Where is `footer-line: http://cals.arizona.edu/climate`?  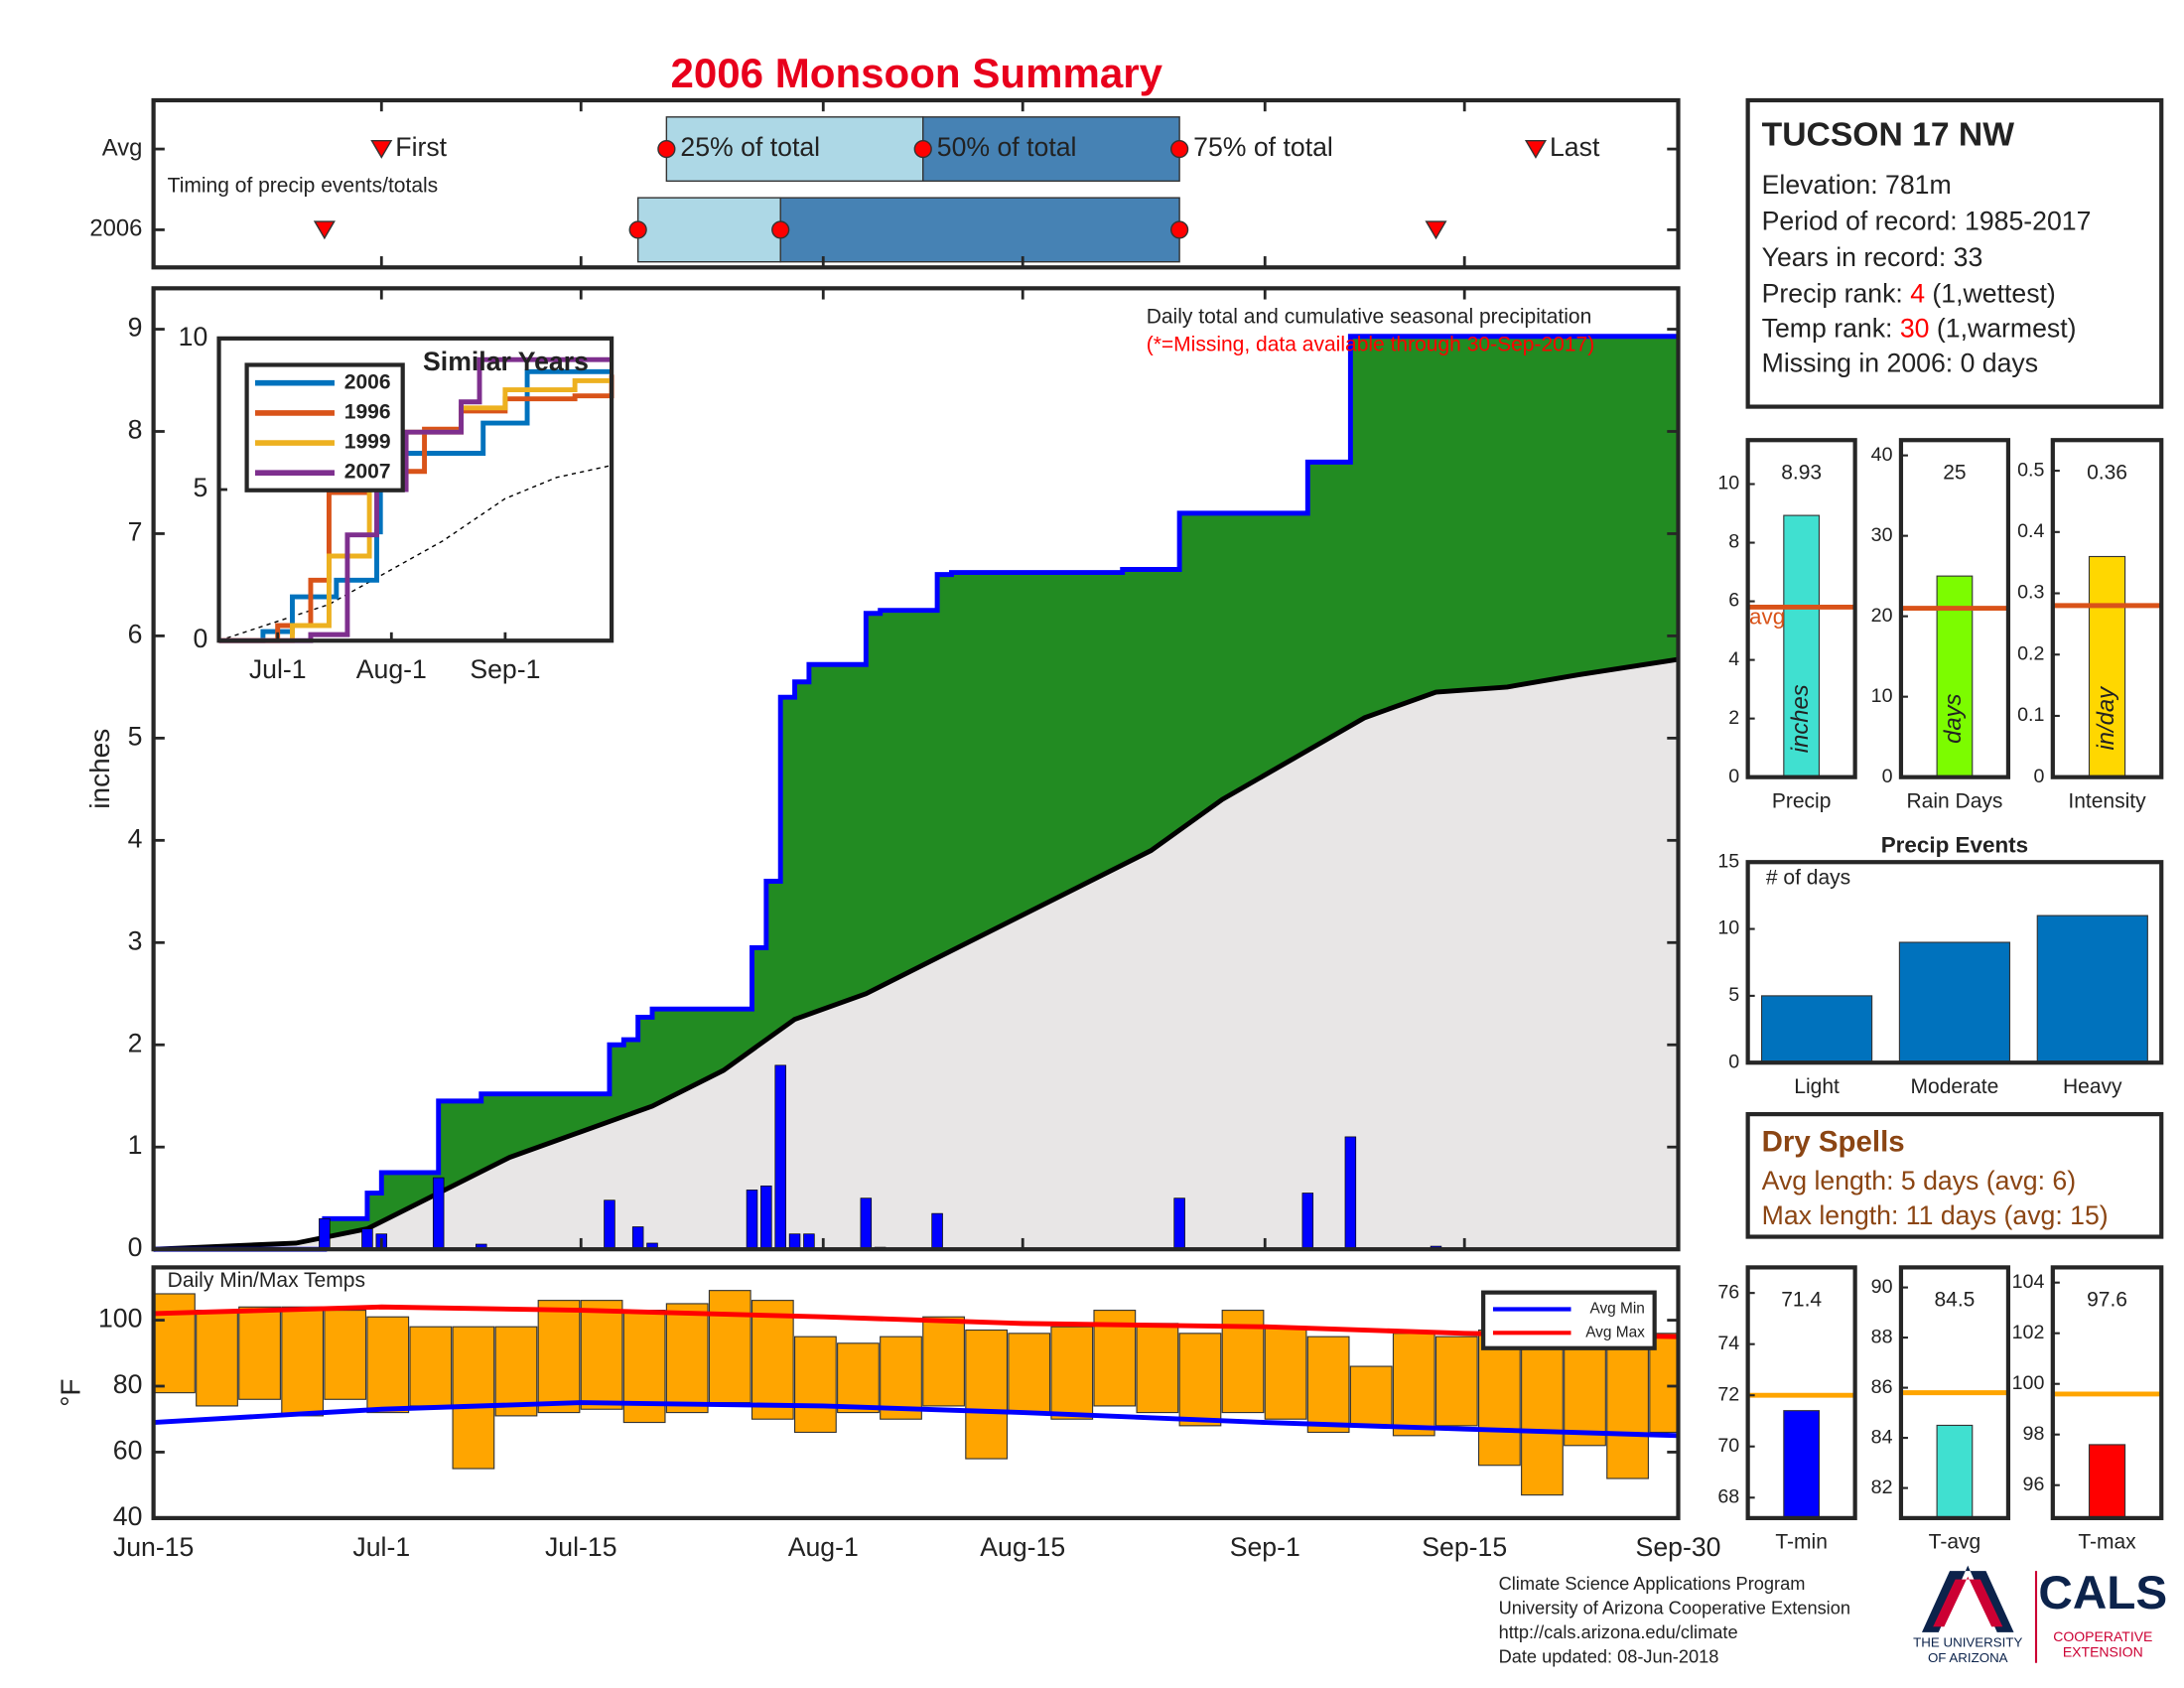
footer-line: http://cals.arizona.edu/climate is located at coordinates (1618, 1631).